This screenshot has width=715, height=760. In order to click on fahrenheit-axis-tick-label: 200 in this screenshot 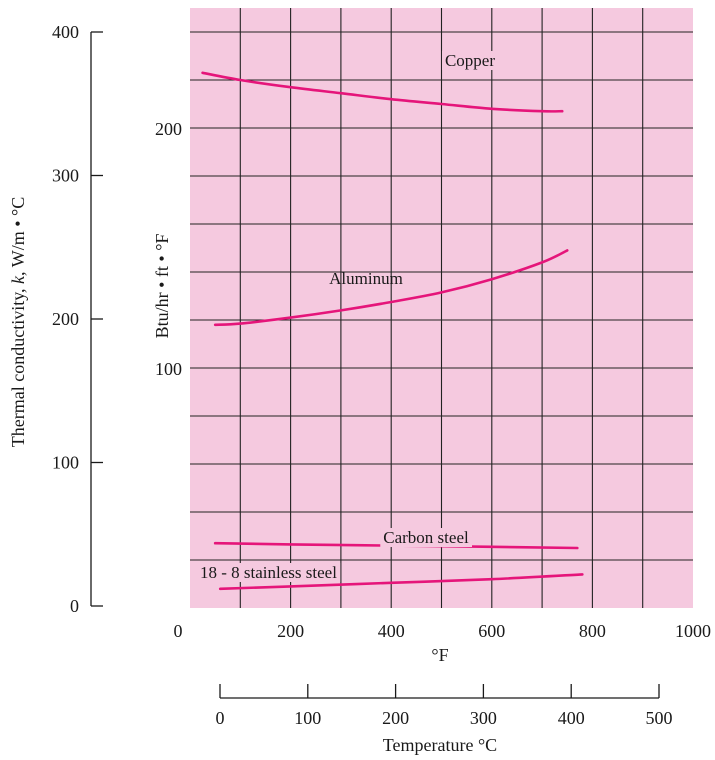, I will do `click(290, 631)`.